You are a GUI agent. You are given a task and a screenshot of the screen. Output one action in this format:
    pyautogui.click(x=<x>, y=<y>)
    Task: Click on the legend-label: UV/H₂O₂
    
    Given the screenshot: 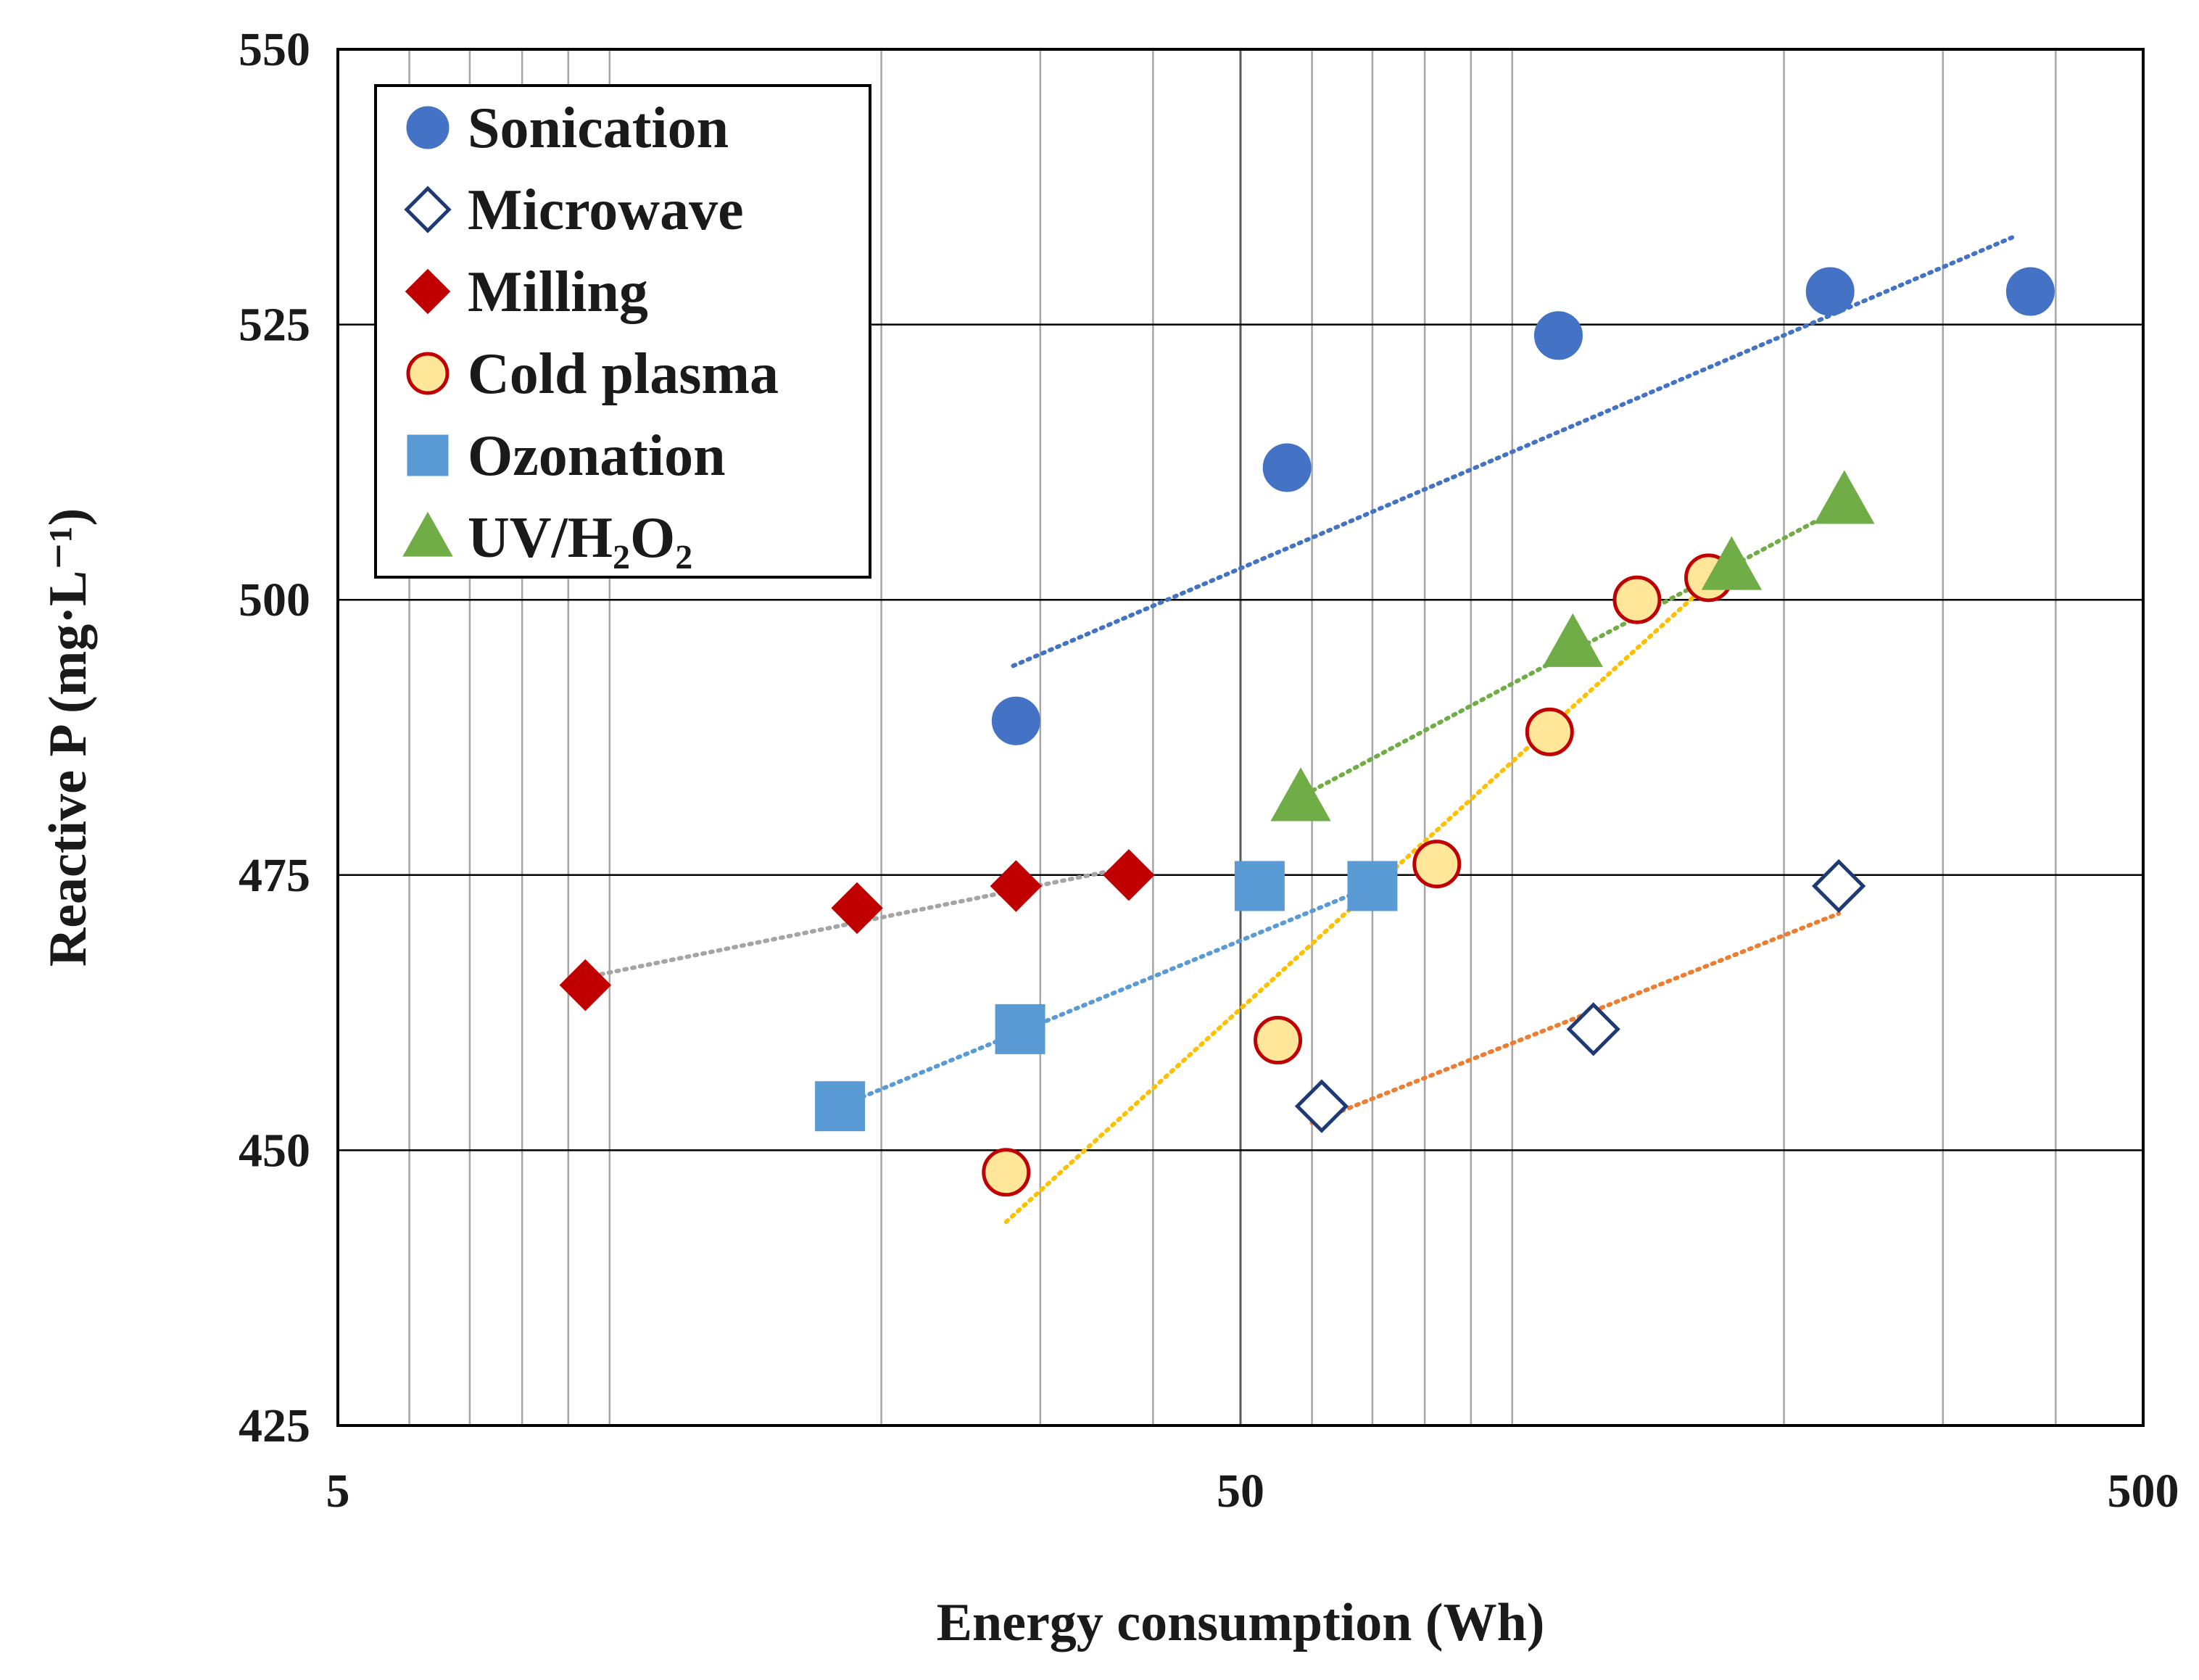 What is the action you would take?
    pyautogui.click(x=580, y=538)
    